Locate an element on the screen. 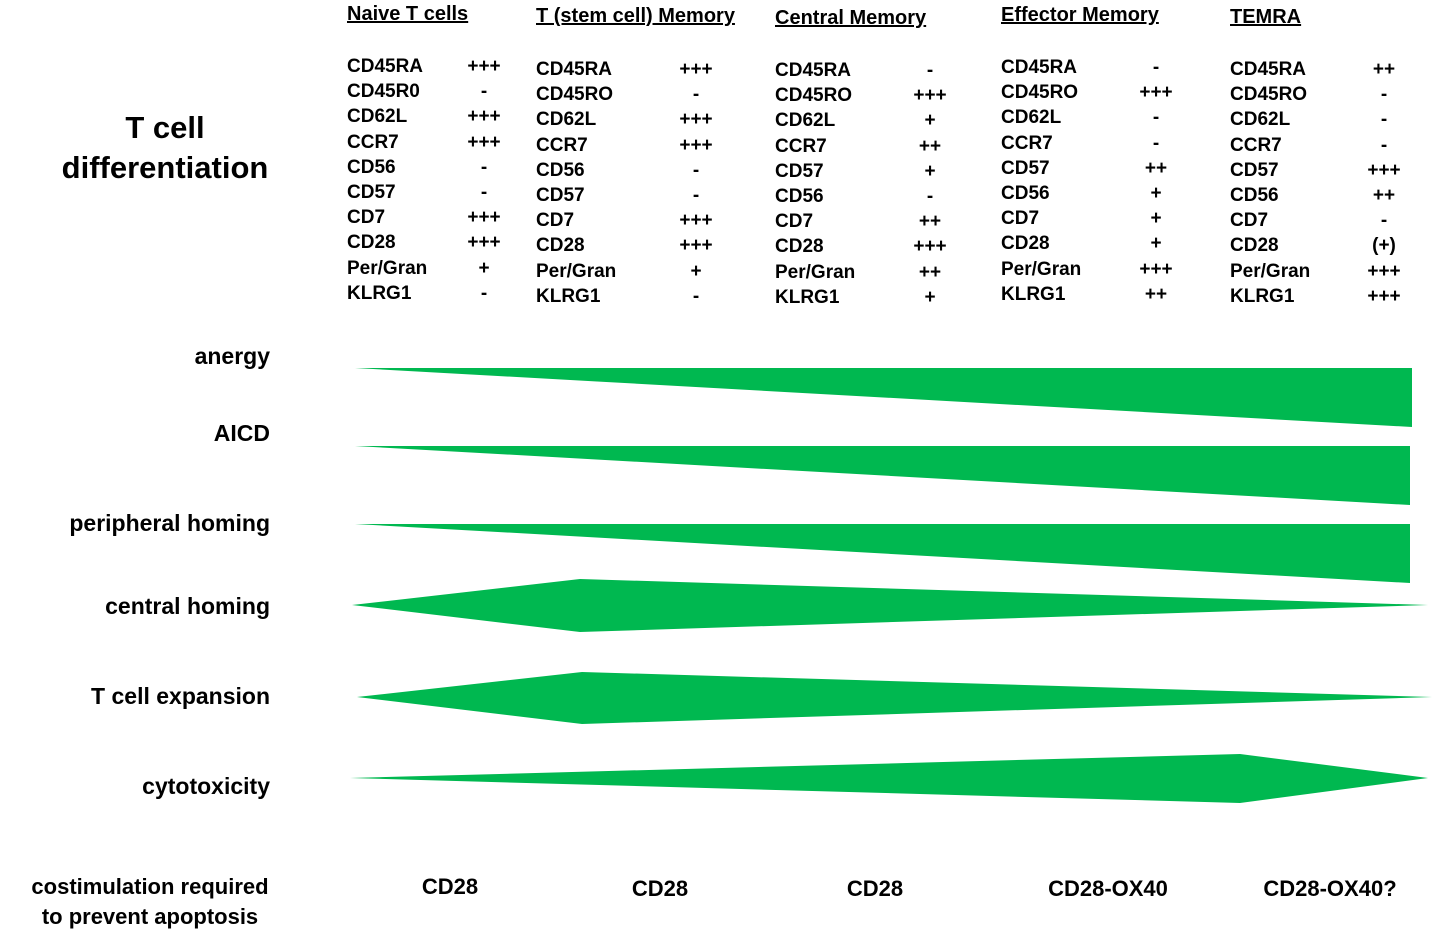  column-header-naive: Naive T cells is located at coordinates (408, 14).